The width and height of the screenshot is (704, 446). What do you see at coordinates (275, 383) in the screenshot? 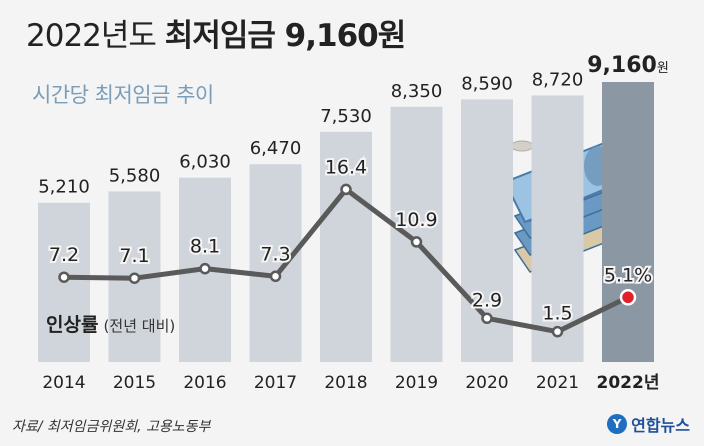
I see `x-tick-label: 2017` at bounding box center [275, 383].